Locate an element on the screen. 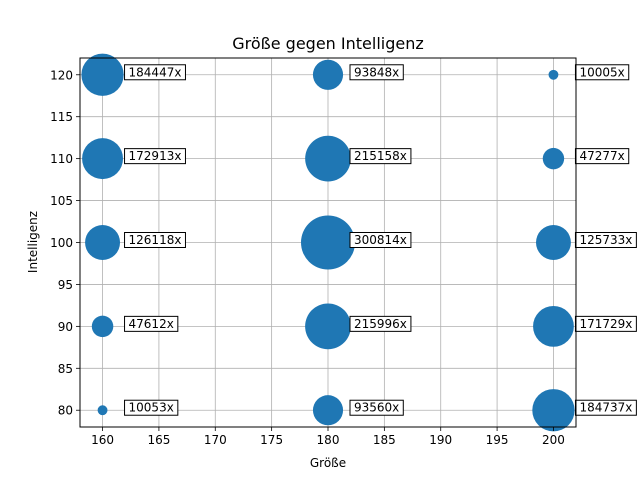 This screenshot has height=480, width=640. data-label: 10053x is located at coordinates (151, 408).